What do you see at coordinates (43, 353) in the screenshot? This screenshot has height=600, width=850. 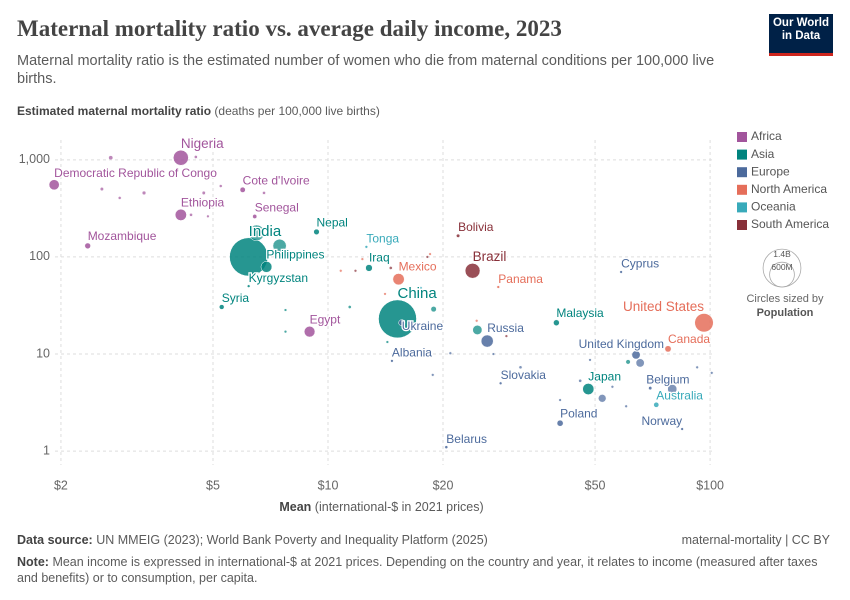 I see `y-tick-label: 10` at bounding box center [43, 353].